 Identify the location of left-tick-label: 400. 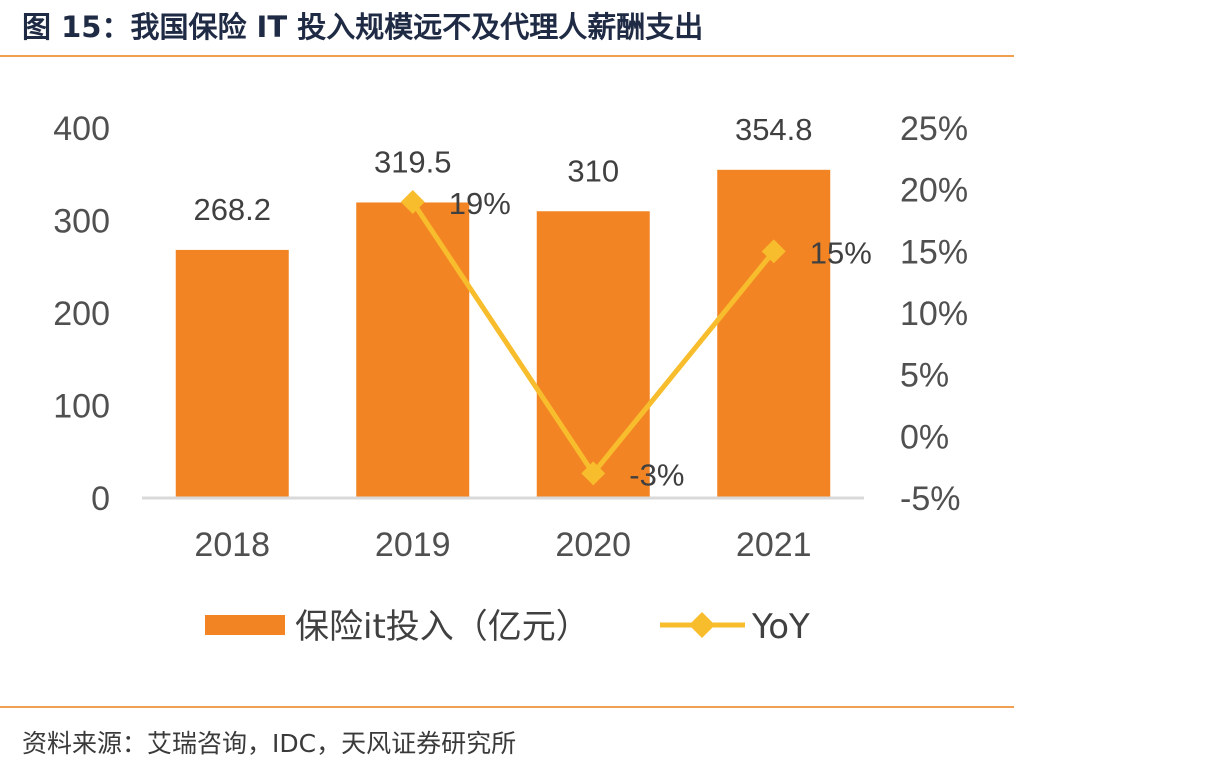
(81, 129).